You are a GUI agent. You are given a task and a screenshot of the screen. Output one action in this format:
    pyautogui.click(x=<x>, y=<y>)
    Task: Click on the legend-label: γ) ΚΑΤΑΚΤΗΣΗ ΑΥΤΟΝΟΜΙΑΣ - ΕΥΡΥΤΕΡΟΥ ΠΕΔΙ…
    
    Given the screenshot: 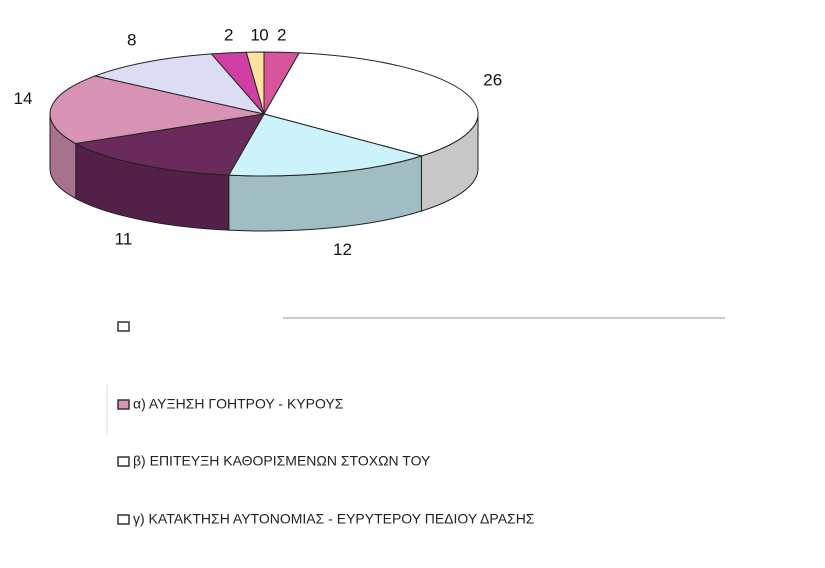 What is the action you would take?
    pyautogui.click(x=334, y=519)
    